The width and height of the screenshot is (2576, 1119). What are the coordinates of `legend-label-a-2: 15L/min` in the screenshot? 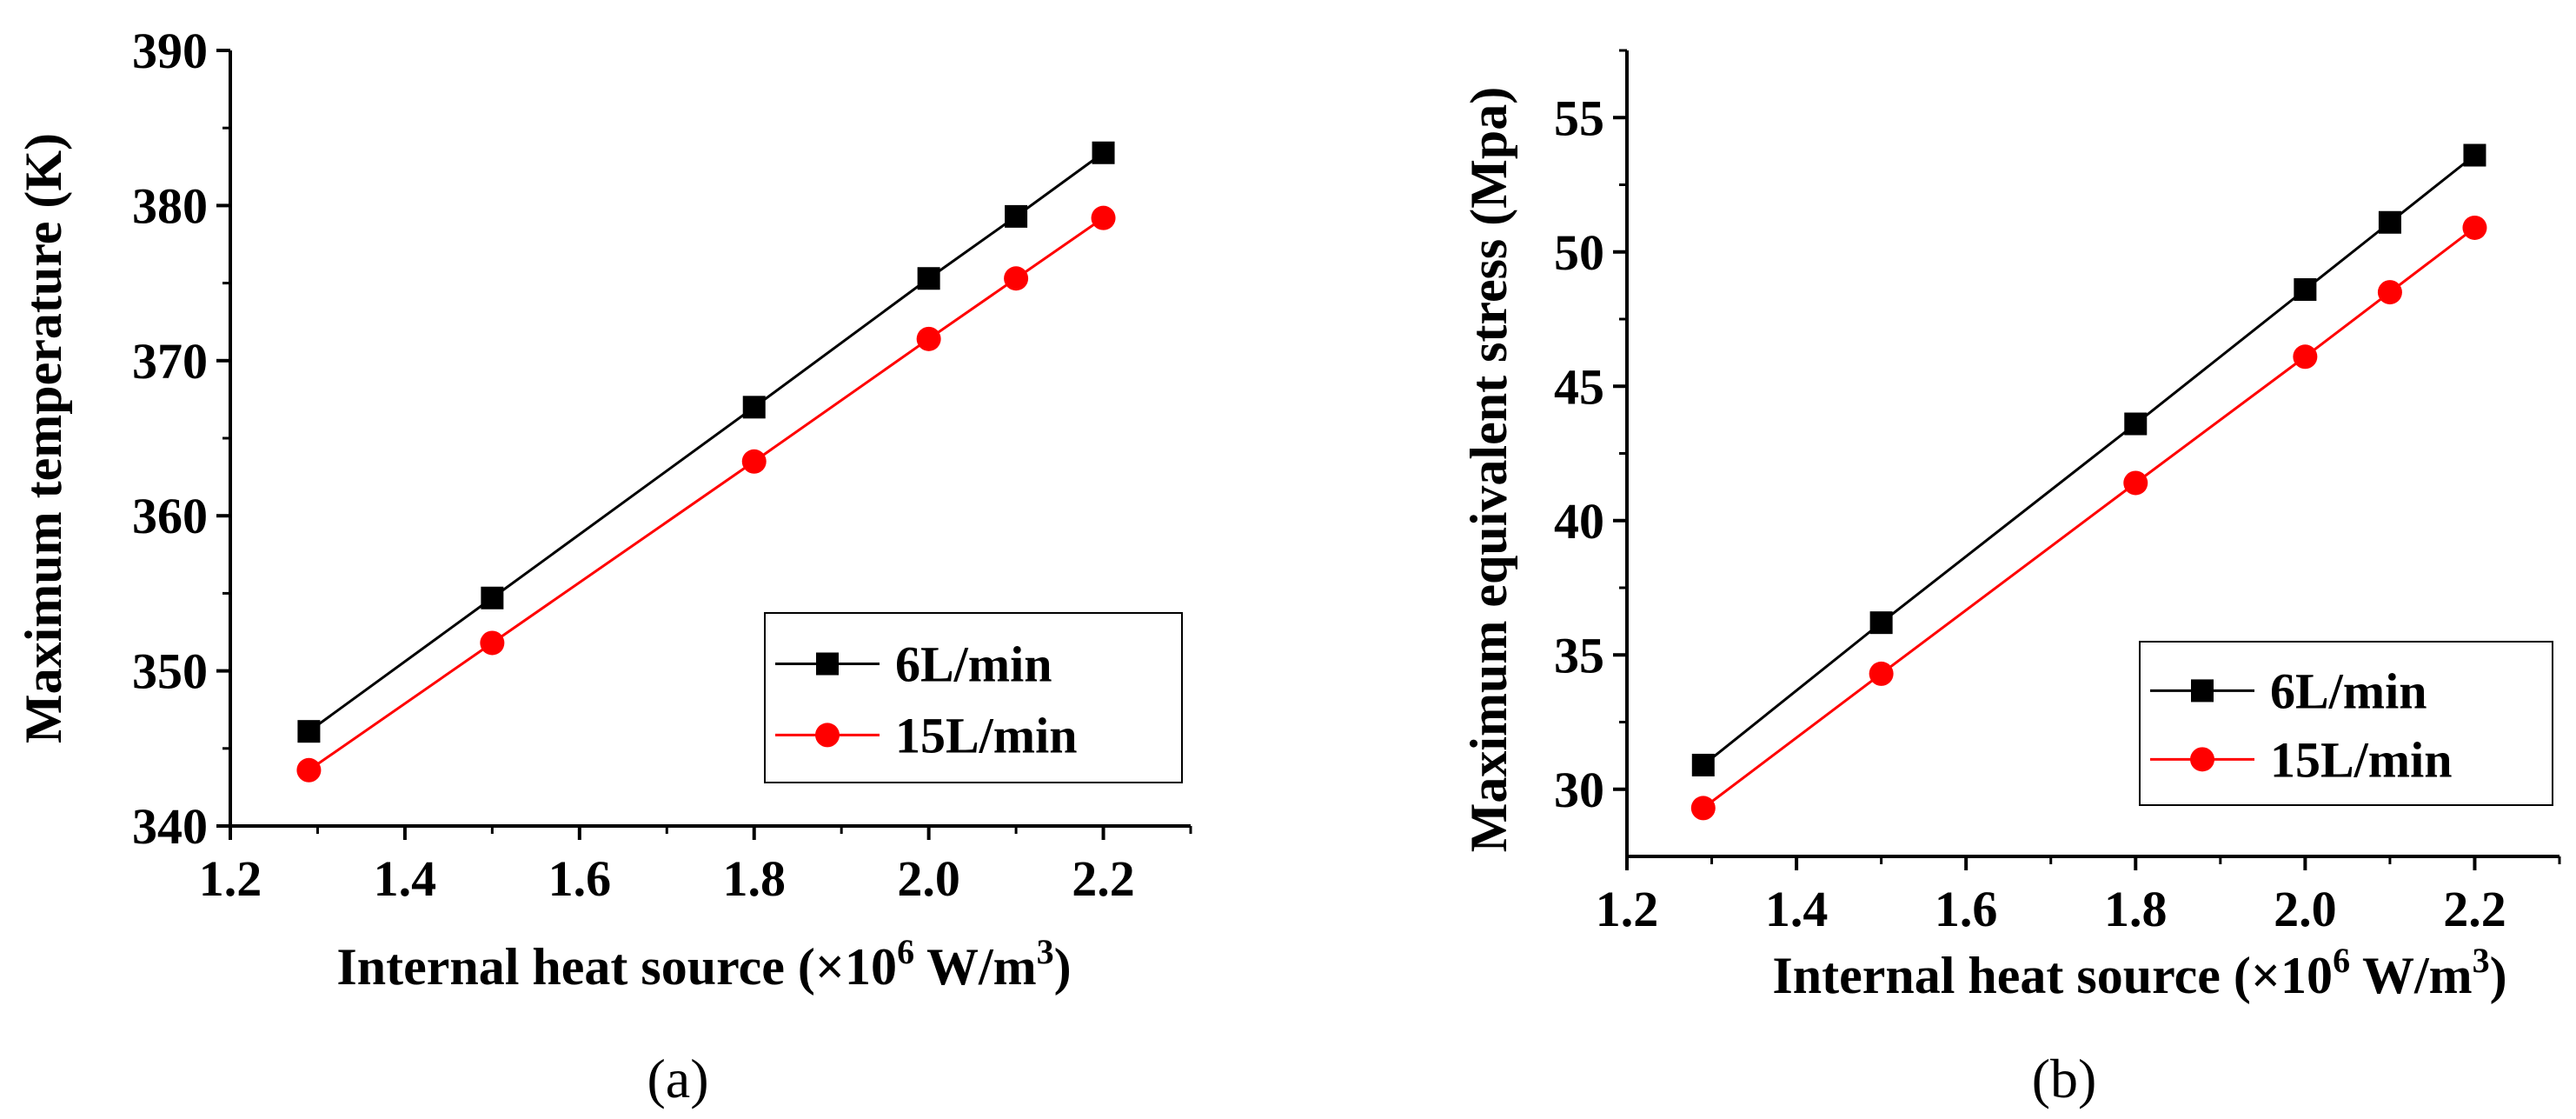 It's located at (986, 735).